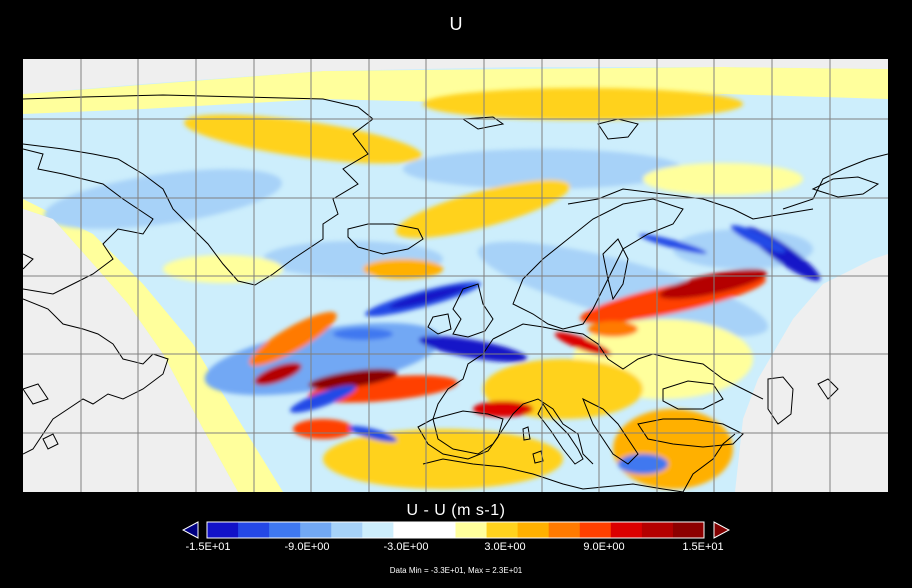 This screenshot has width=912, height=588. What do you see at coordinates (406, 547) in the screenshot?
I see `colorbar-tick: -3.0E+00` at bounding box center [406, 547].